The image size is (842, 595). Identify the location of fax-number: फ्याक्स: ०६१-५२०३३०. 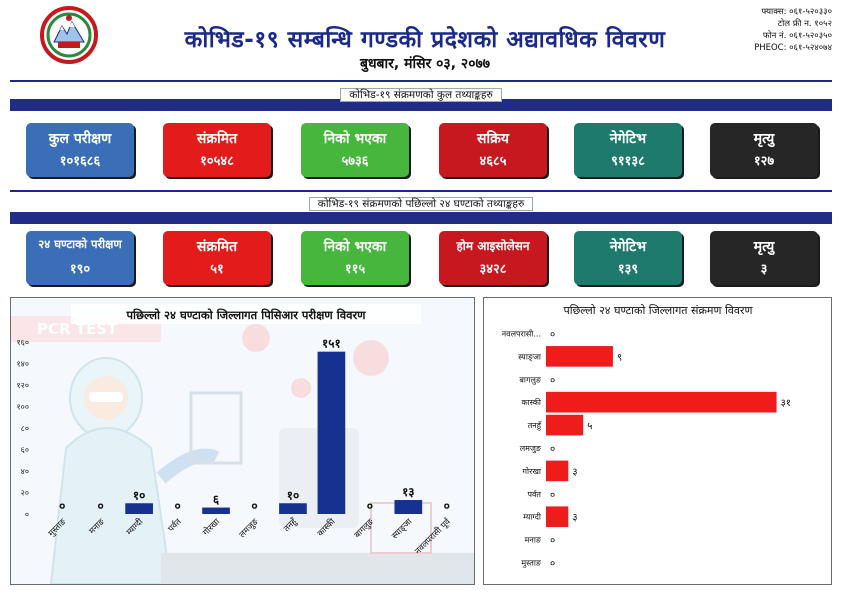
(796, 12).